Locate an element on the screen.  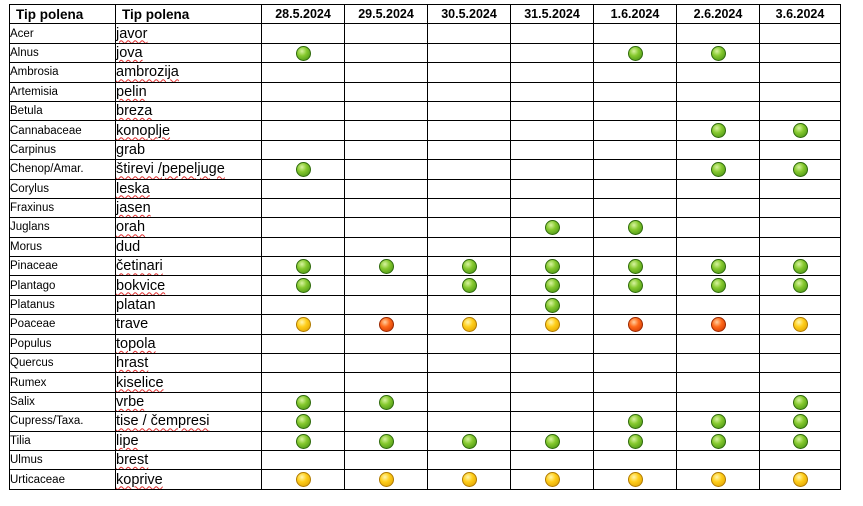
pollen-latin-name: Poaceae is located at coordinates (62, 324).